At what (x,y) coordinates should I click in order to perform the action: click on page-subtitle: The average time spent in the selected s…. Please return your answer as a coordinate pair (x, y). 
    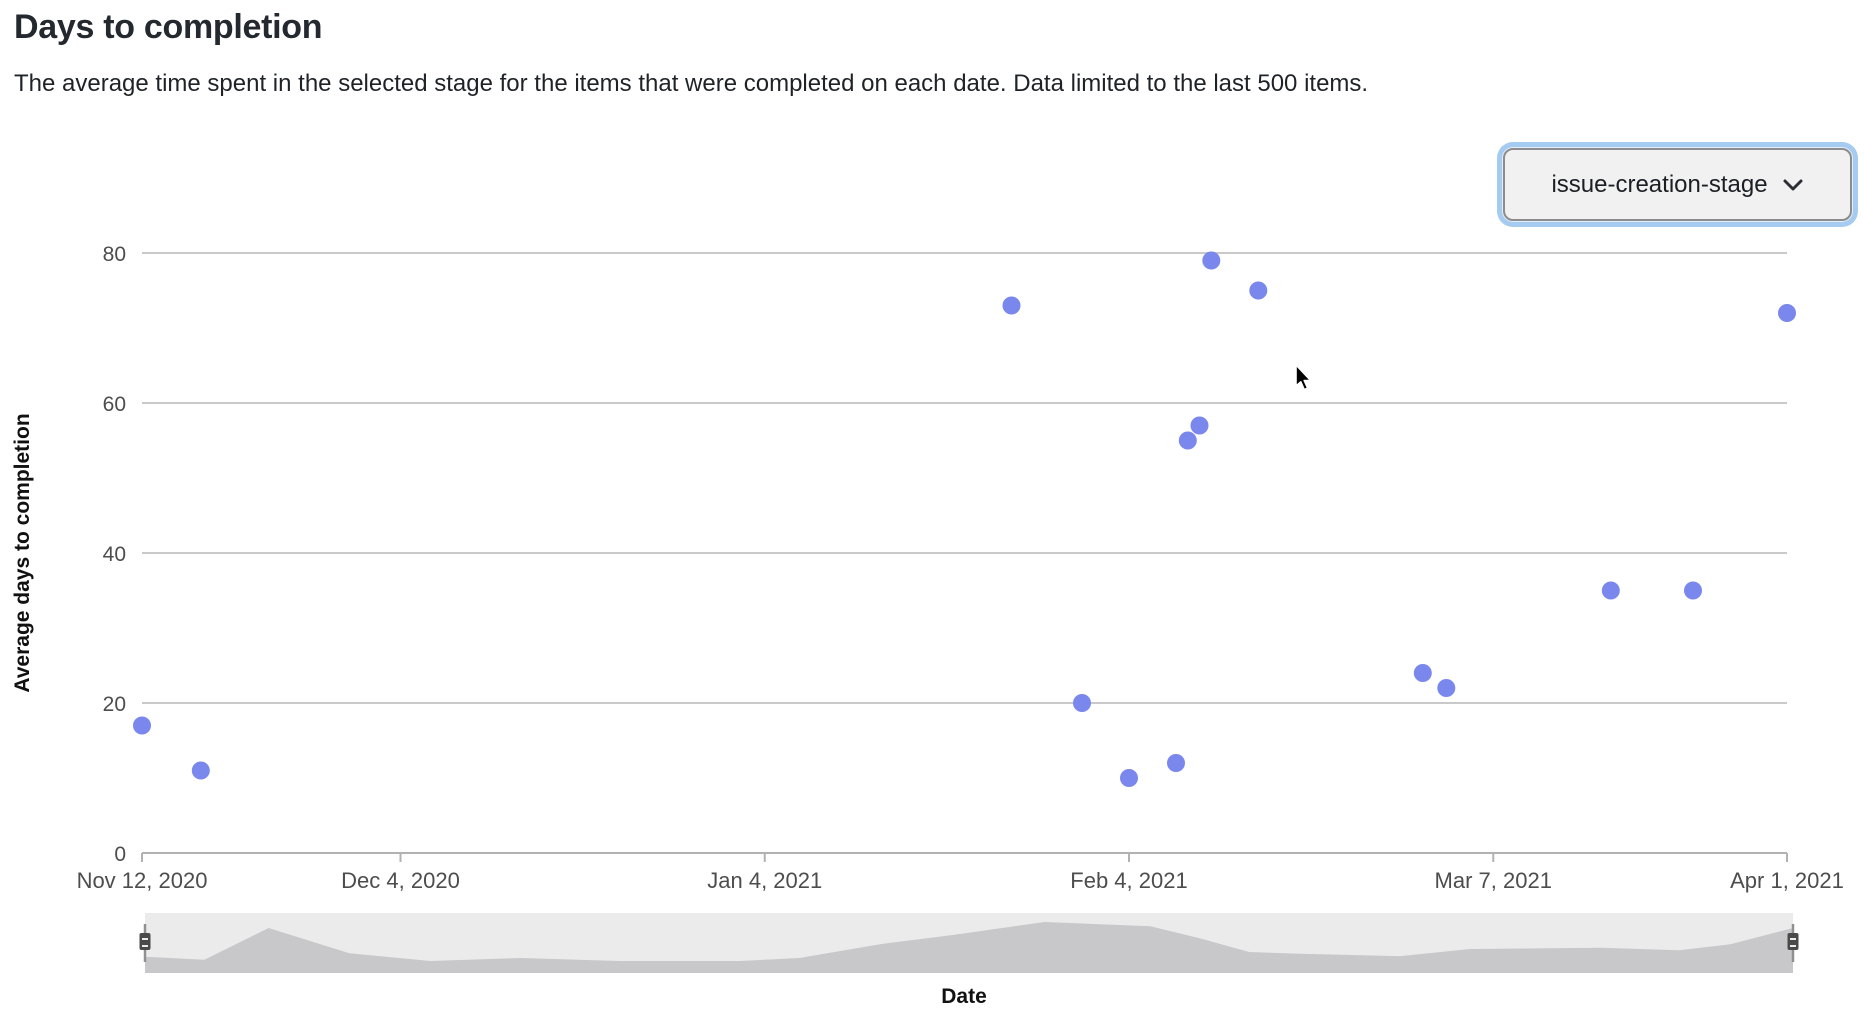
    Looking at the image, I should click on (691, 83).